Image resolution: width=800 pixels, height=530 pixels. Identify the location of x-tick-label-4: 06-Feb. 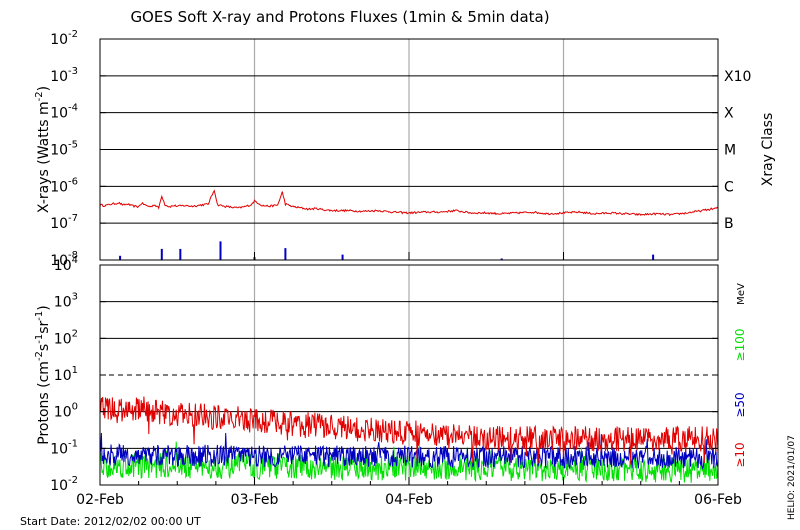
(718, 500).